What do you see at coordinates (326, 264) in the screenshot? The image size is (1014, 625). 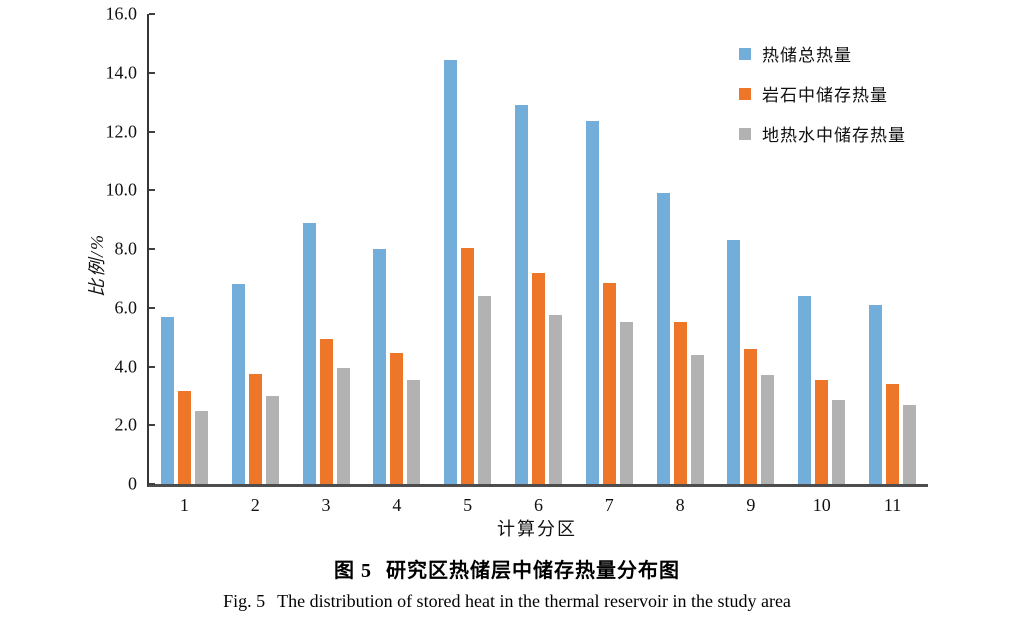 I see `bar-group: 3` at bounding box center [326, 264].